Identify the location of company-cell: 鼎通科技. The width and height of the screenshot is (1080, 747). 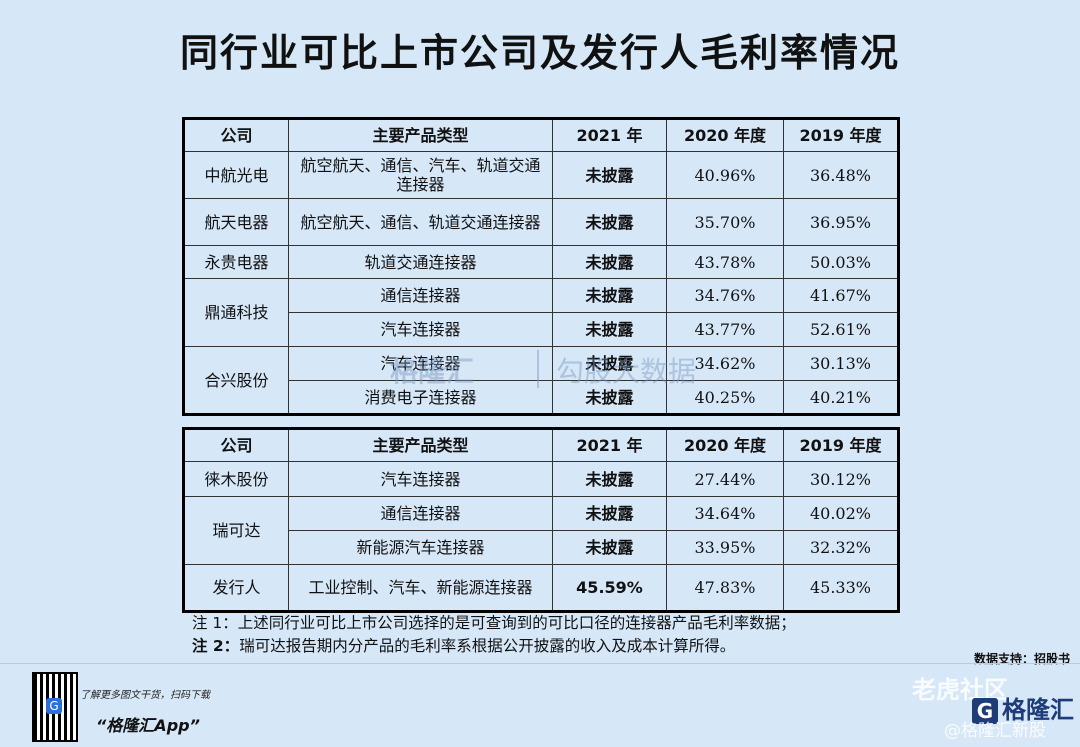
(236, 312).